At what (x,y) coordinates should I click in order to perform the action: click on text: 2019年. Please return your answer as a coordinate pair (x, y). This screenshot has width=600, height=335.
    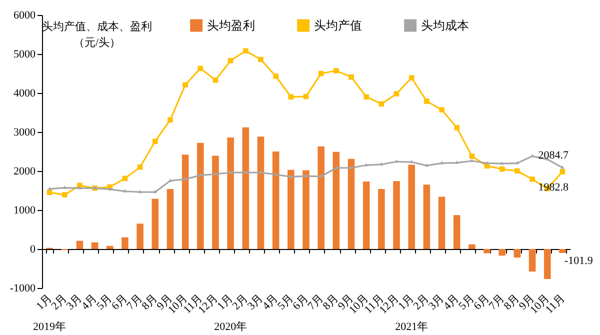
    Looking at the image, I should click on (49, 327).